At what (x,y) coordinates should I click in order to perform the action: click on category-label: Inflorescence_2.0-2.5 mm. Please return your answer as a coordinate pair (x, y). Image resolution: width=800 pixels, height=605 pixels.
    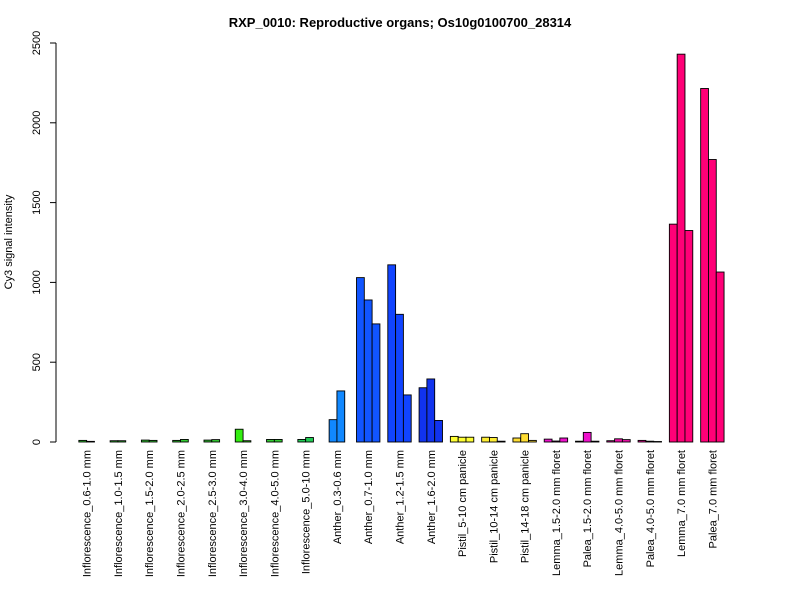
    Looking at the image, I should click on (182, 513).